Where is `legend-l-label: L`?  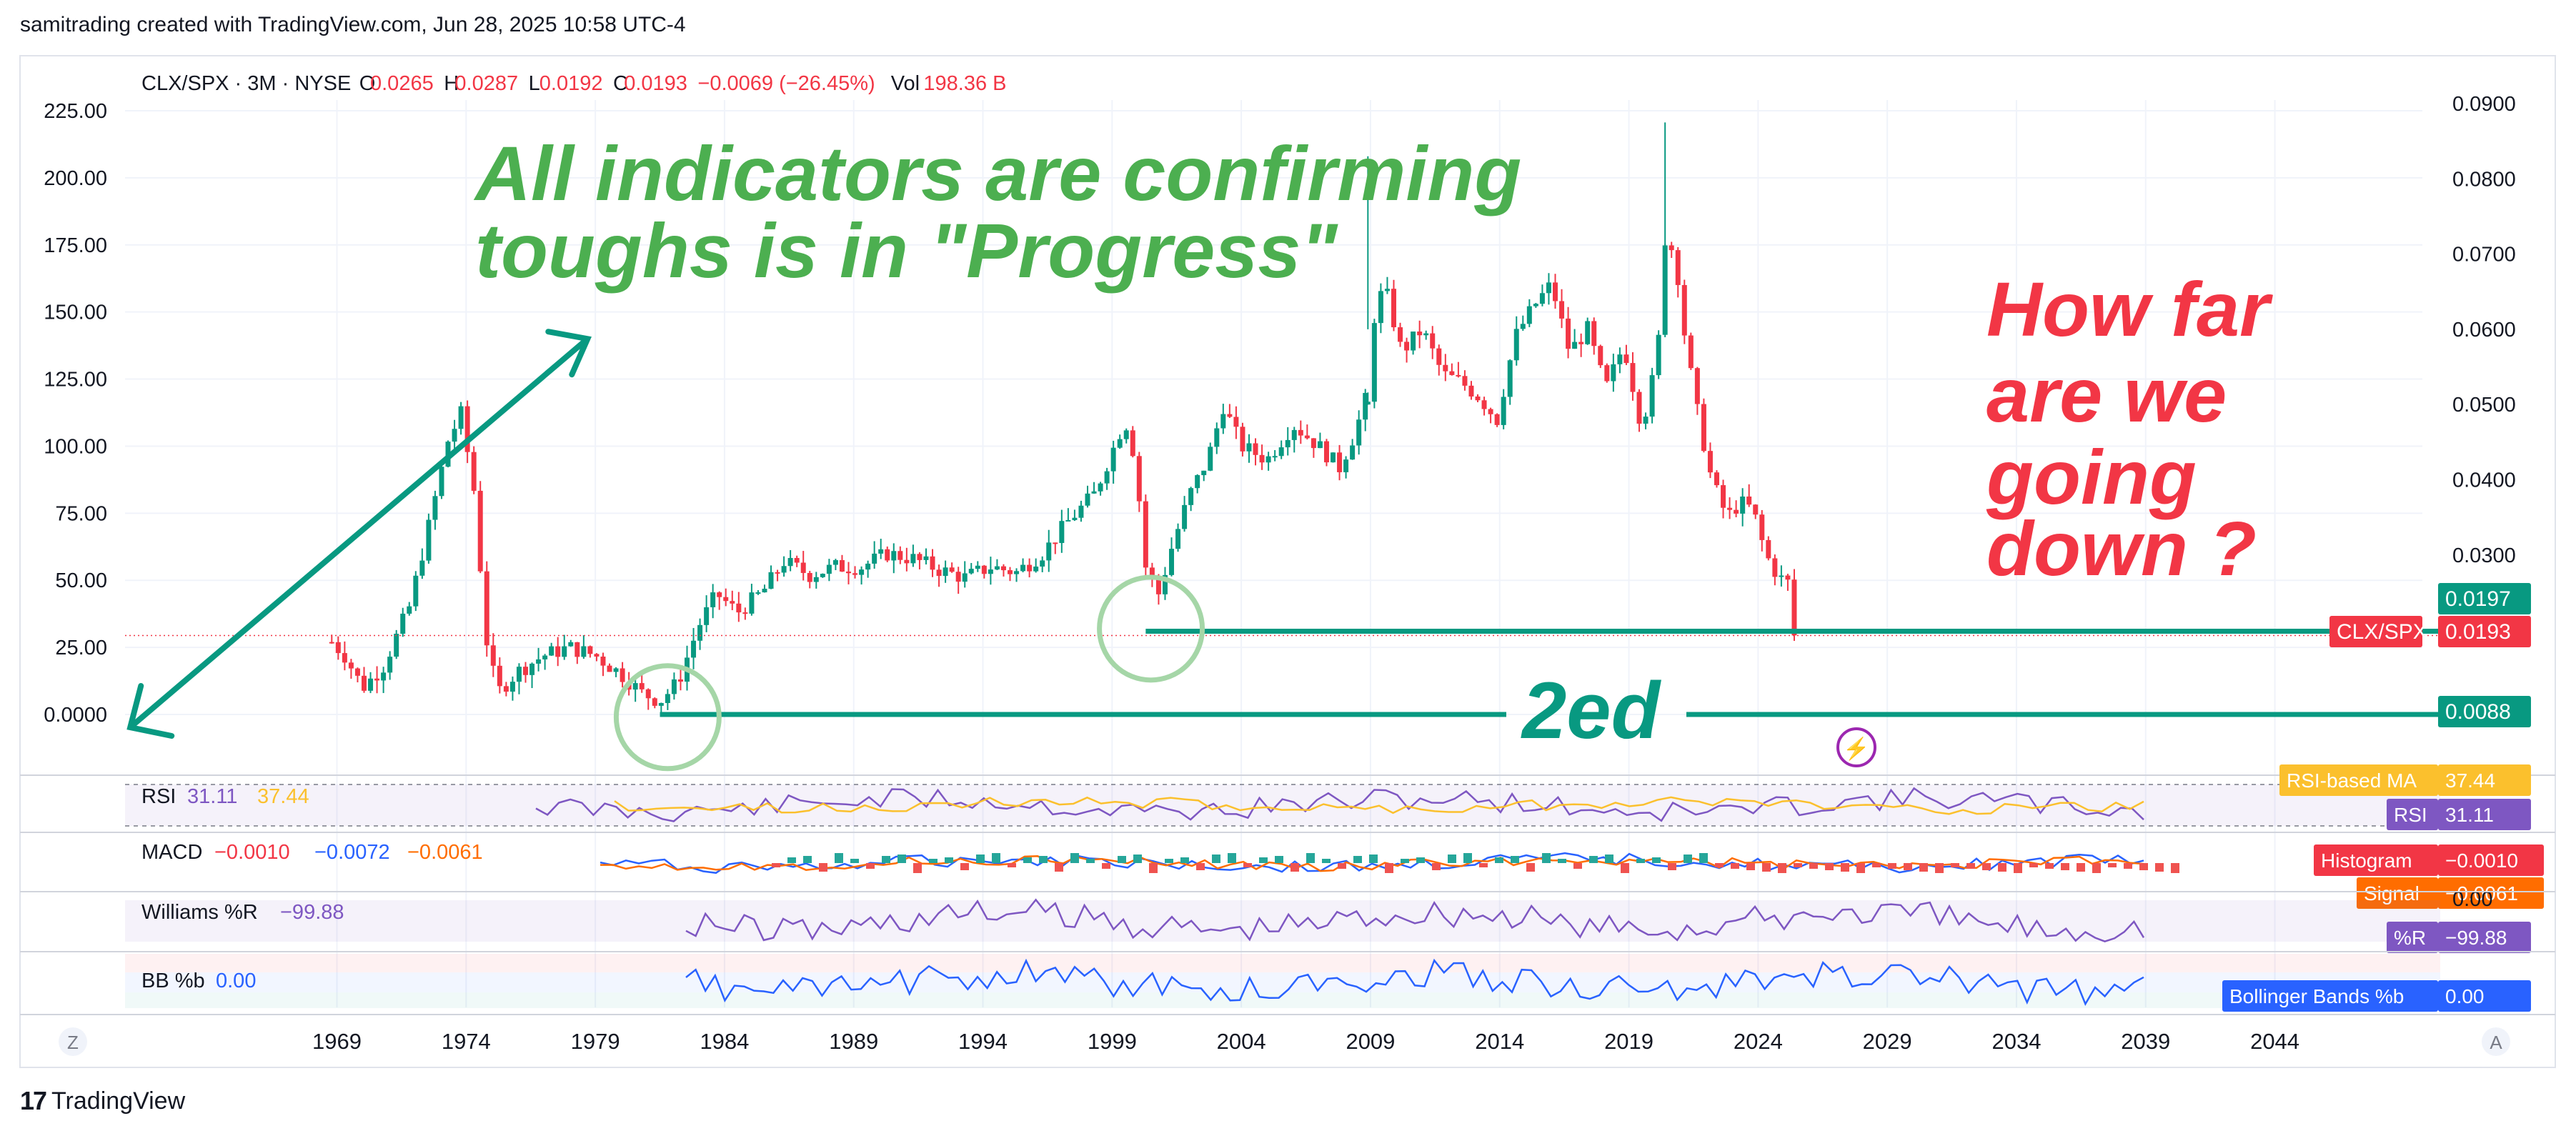 legend-l-label: L is located at coordinates (534, 83).